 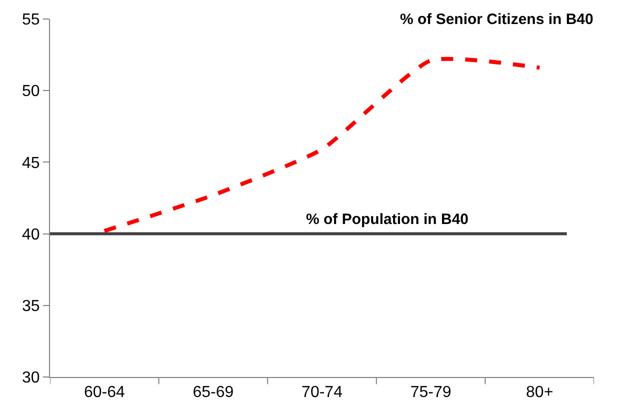 What do you see at coordinates (31, 306) in the screenshot?
I see `y-tick-label: 35` at bounding box center [31, 306].